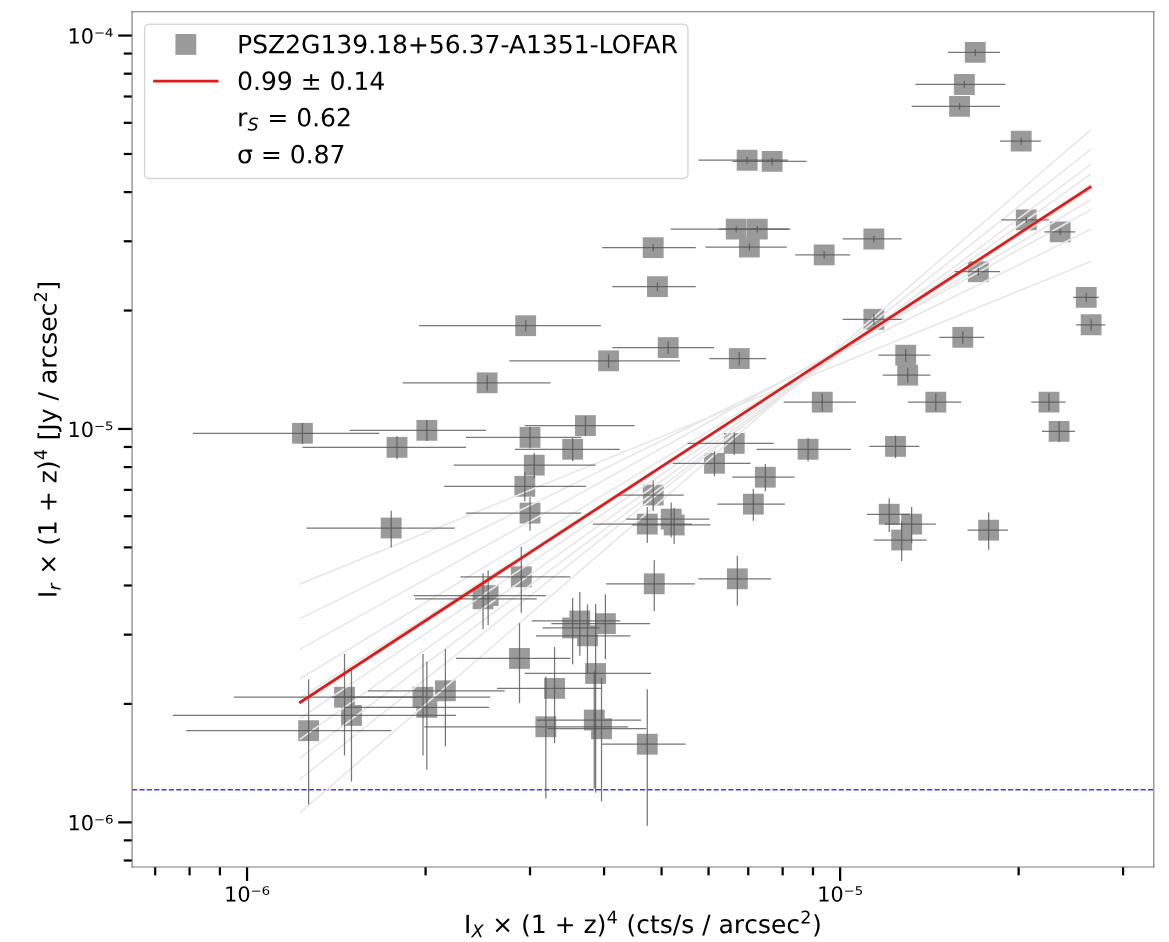 The height and width of the screenshot is (942, 1169). I want to click on legend-label: PSZ2G139.18+56.37-A1351-LOFAR, so click(458, 44).